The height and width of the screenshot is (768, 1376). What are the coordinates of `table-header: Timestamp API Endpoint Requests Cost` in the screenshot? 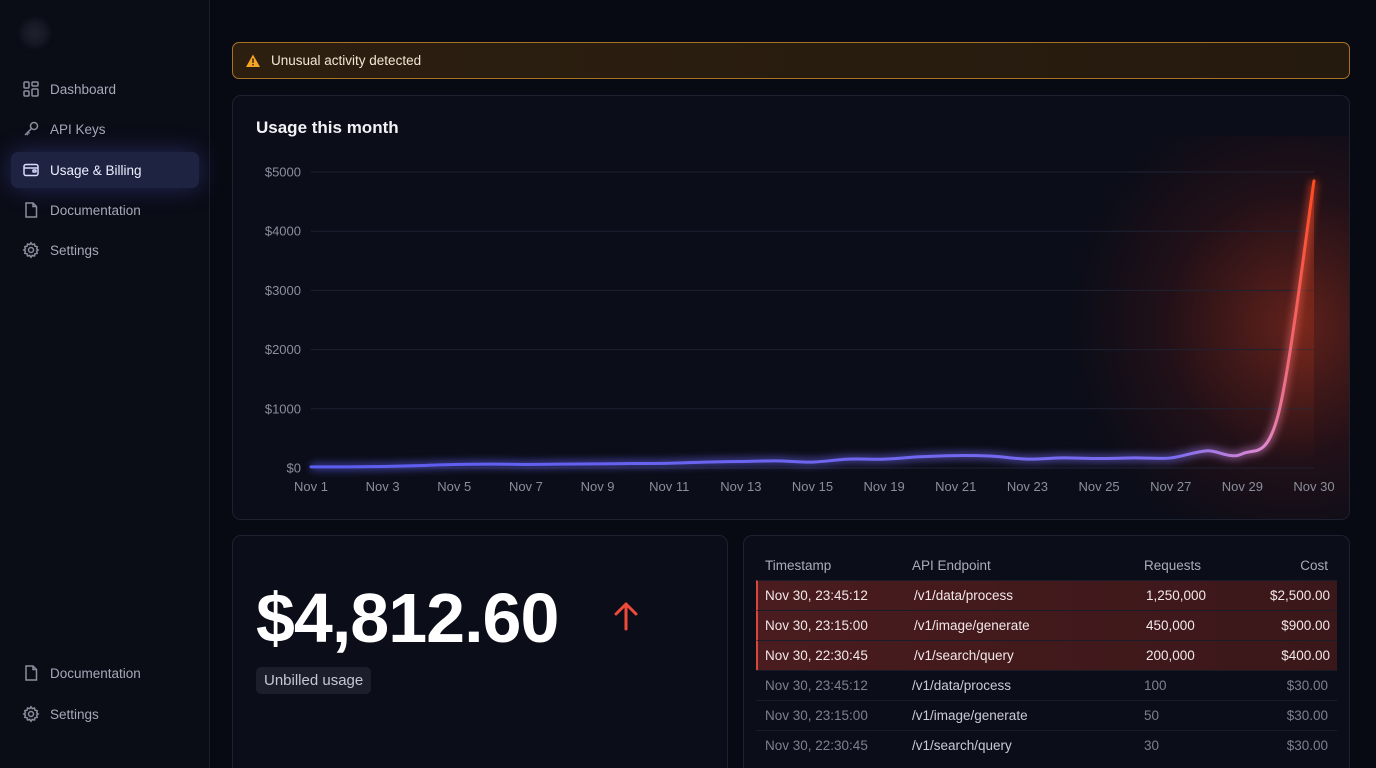 It's located at (1046, 565).